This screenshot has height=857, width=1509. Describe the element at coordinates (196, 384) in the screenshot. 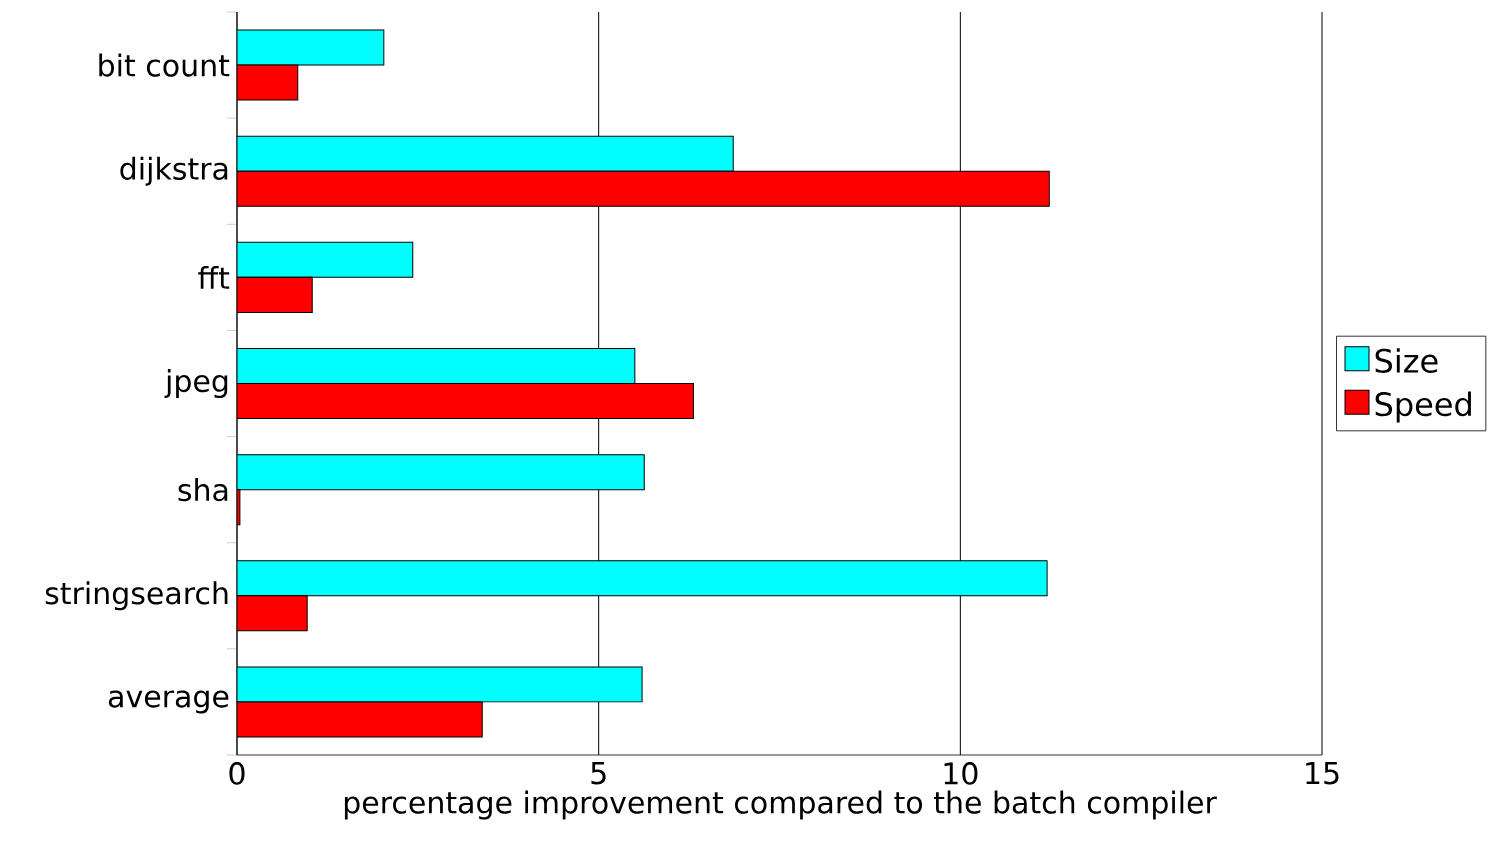

I see `y-tick-label: jpeg` at that location.